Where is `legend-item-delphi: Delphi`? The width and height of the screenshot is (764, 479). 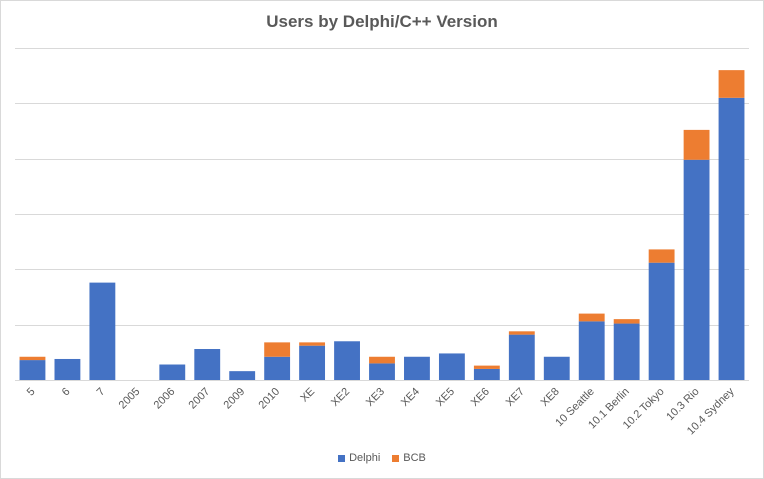
legend-item-delphi: Delphi is located at coordinates (359, 458).